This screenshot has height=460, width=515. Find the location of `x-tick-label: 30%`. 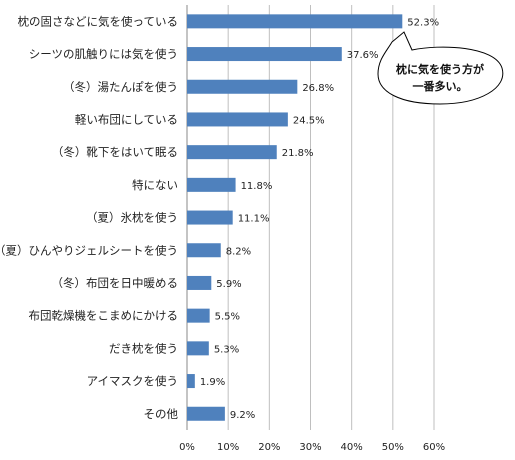

x-tick-label: 30% is located at coordinates (310, 447).